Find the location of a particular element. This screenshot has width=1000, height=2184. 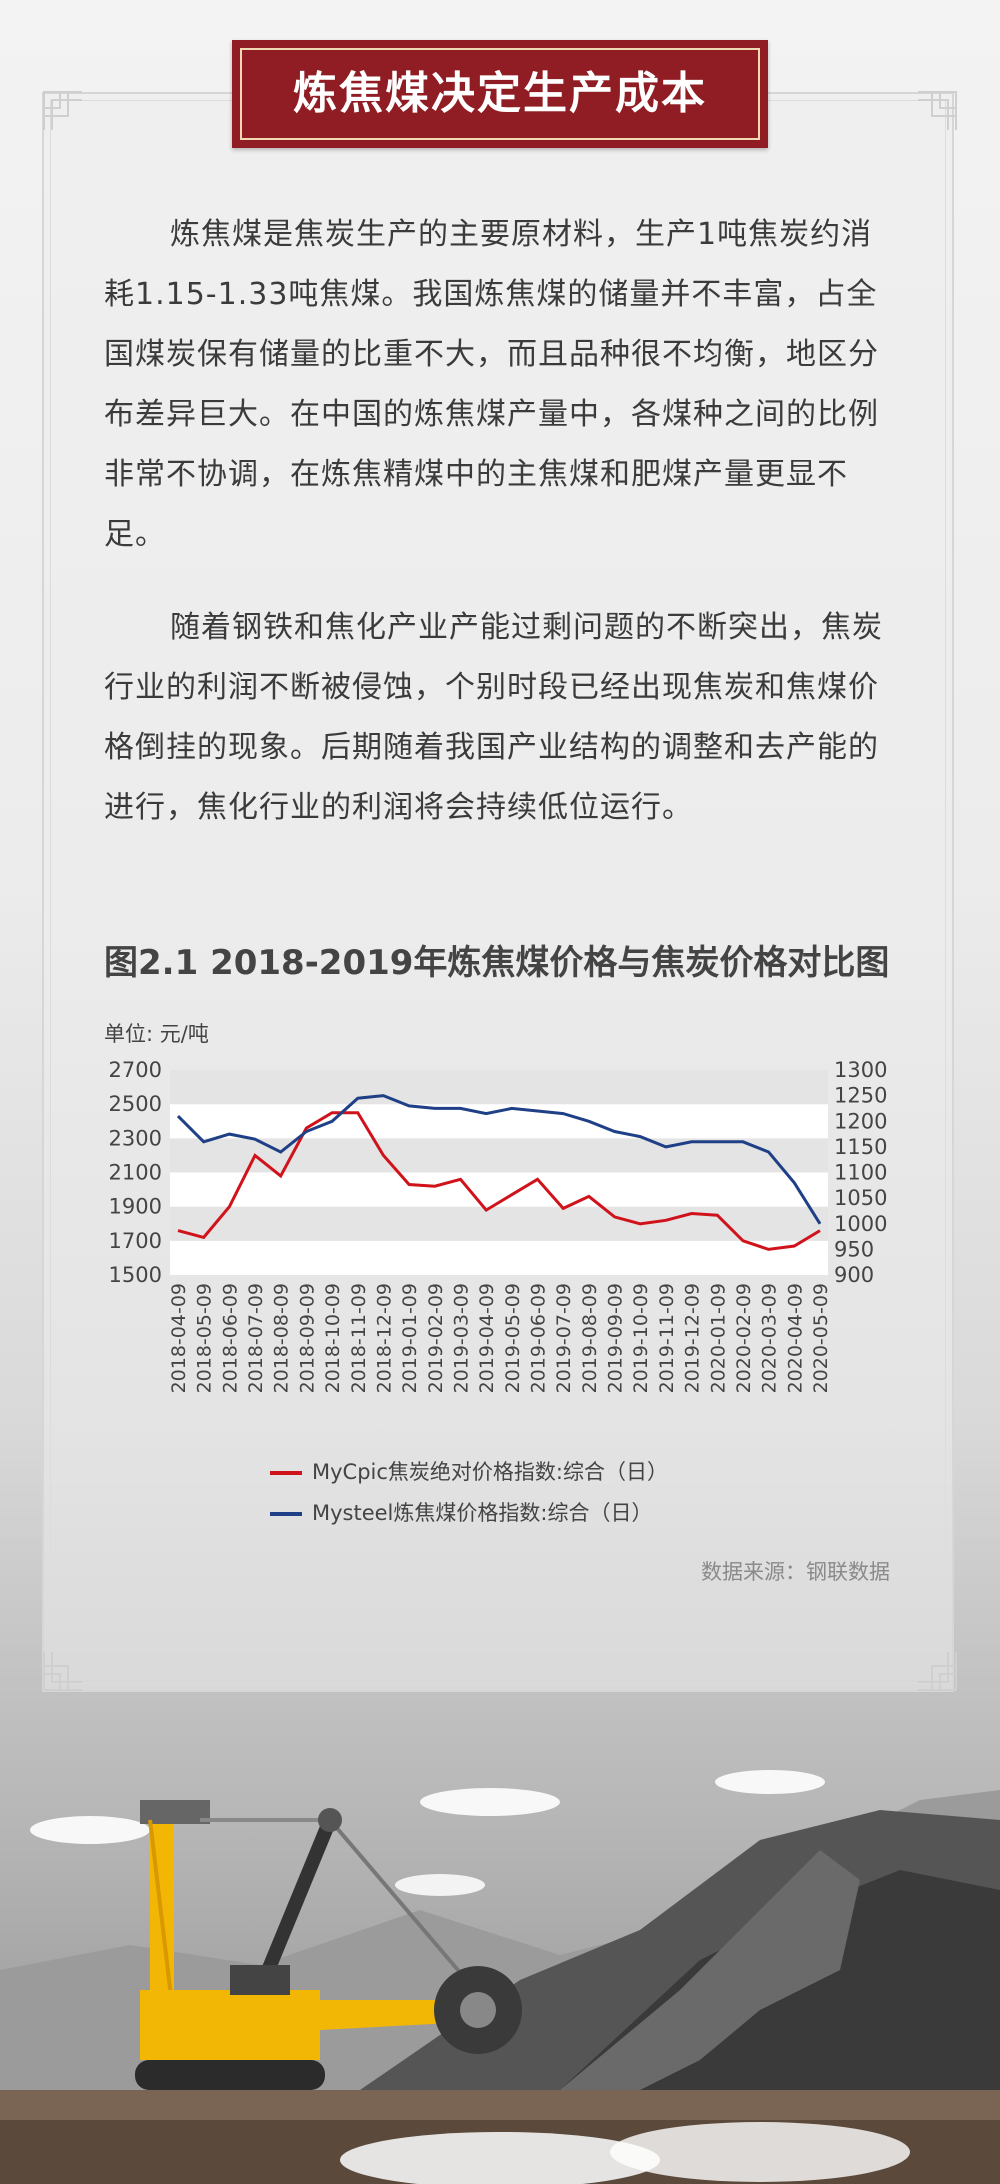

left-axis-tick-label: 2700 is located at coordinates (135, 1070).